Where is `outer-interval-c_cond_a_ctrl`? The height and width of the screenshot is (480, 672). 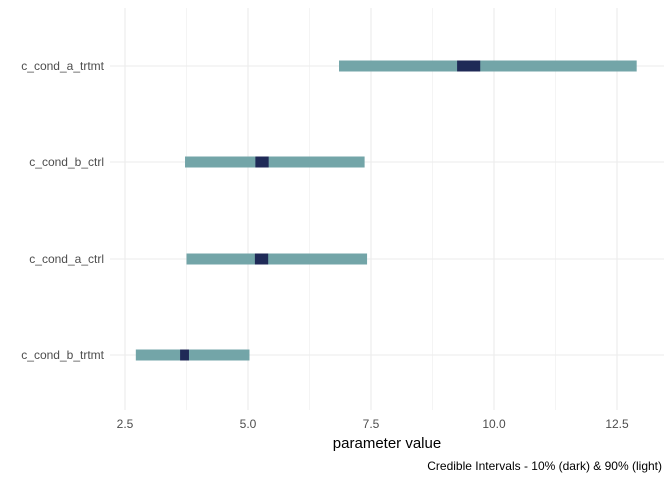
outer-interval-c_cond_a_ctrl is located at coordinates (277, 259).